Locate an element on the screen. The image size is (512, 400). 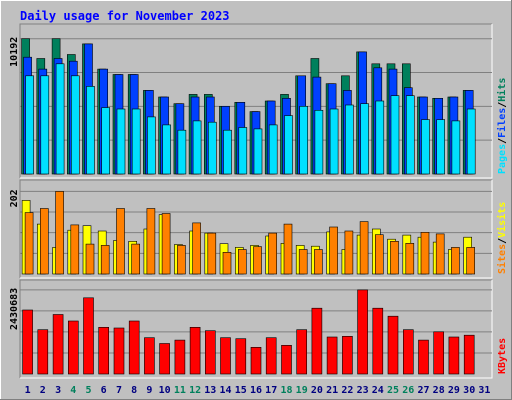
x-tick-label-day-29: 29 is located at coordinates (454, 390).